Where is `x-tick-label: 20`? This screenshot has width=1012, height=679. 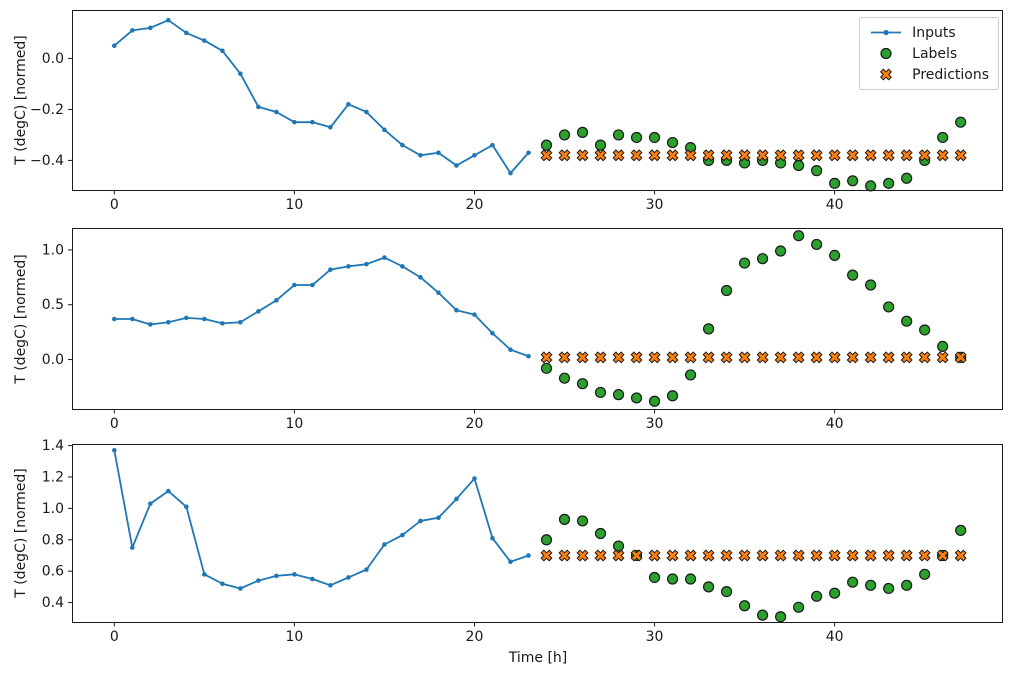 x-tick-label: 20 is located at coordinates (475, 637).